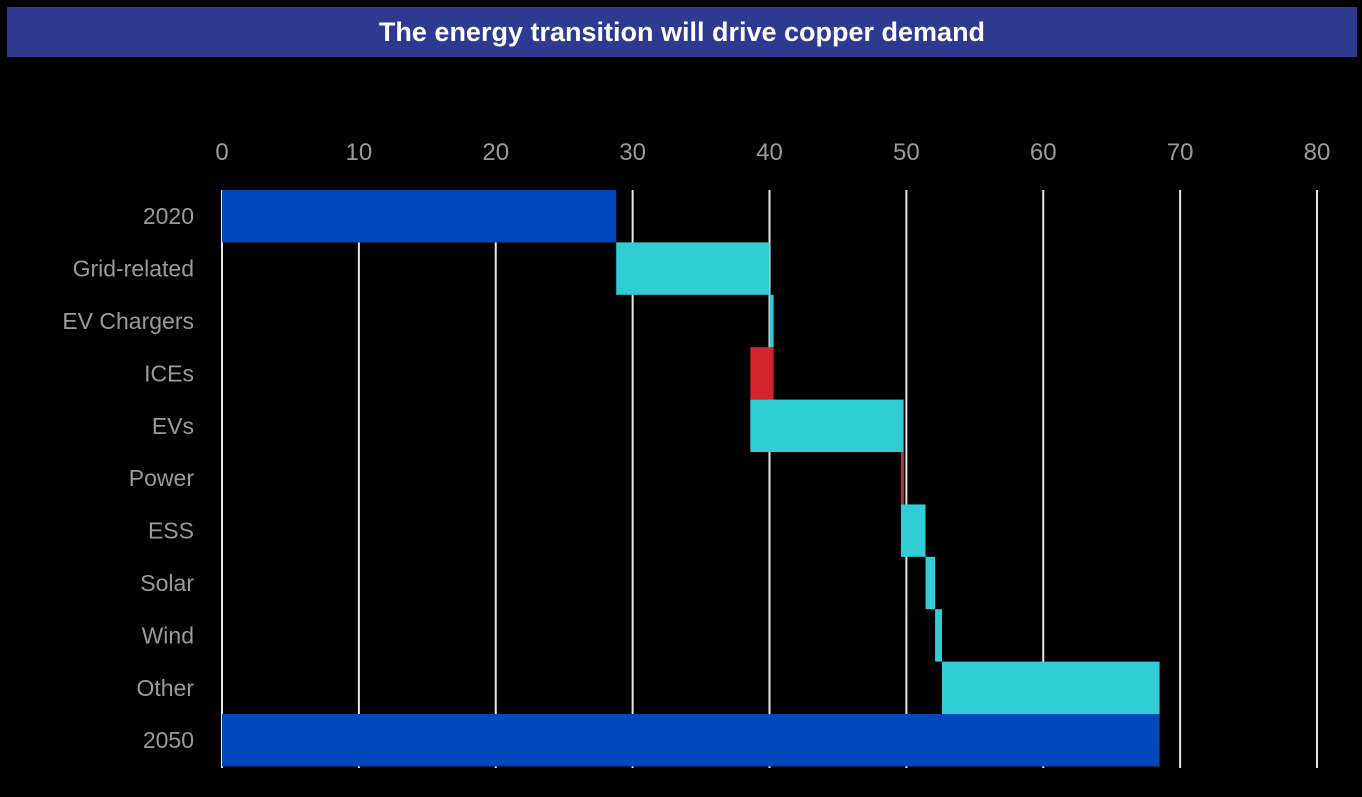 The width and height of the screenshot is (1362, 797). I want to click on x-tick-label: 20, so click(495, 152).